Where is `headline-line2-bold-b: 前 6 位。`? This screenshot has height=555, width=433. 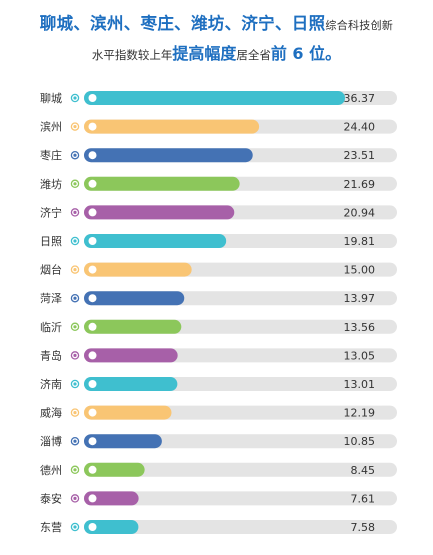
headline-line2-bold-b: 前 6 位。 is located at coordinates (306, 53).